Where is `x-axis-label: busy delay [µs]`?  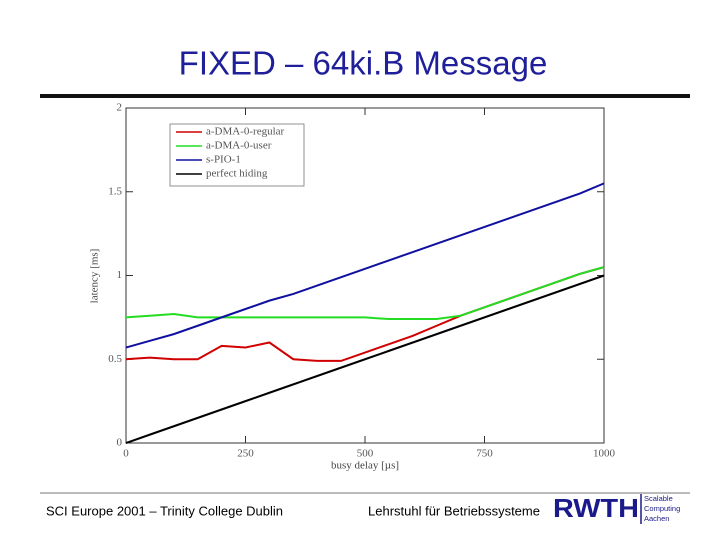 x-axis-label: busy delay [µs] is located at coordinates (365, 466).